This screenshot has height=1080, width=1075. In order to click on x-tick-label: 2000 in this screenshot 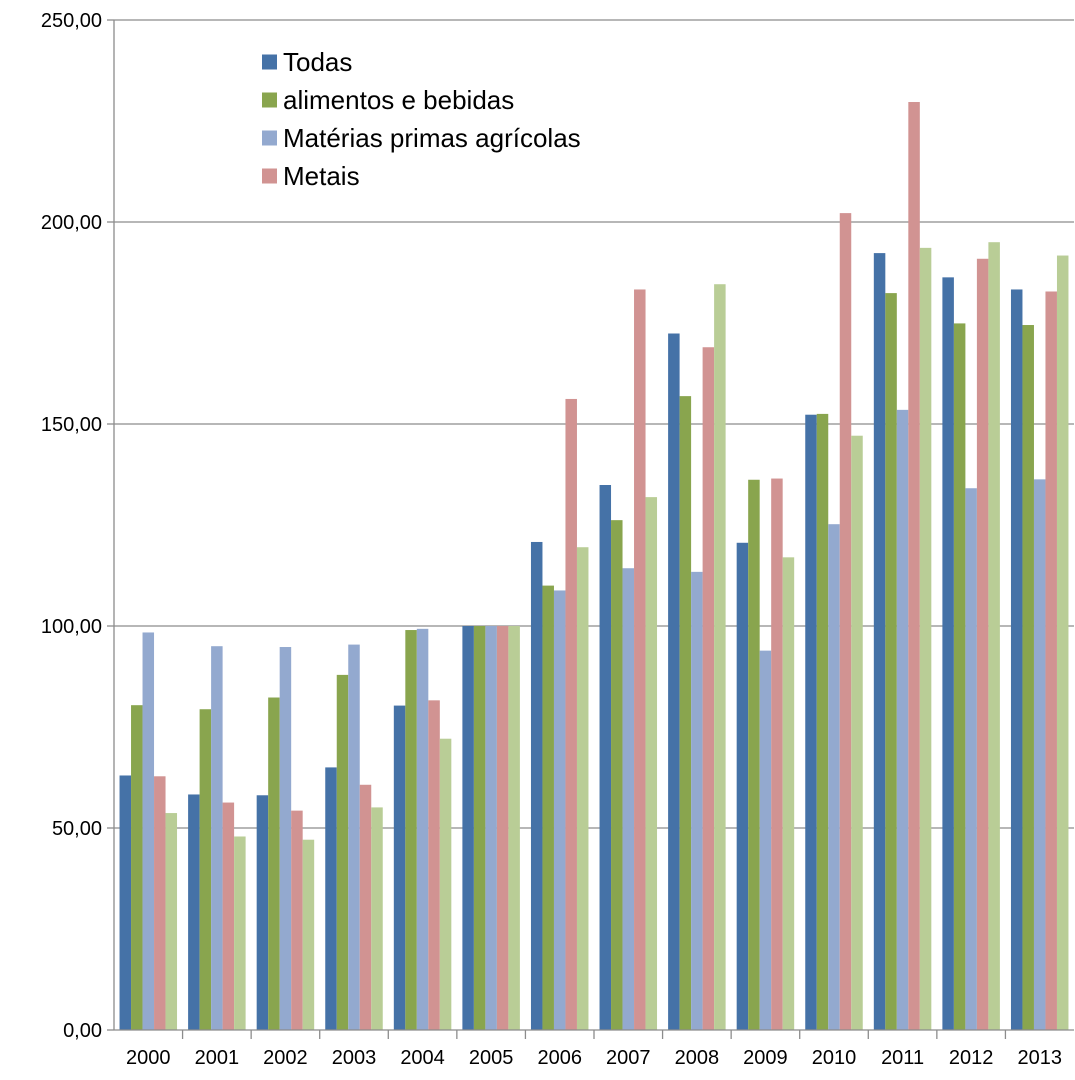, I will do `click(148, 1058)`.